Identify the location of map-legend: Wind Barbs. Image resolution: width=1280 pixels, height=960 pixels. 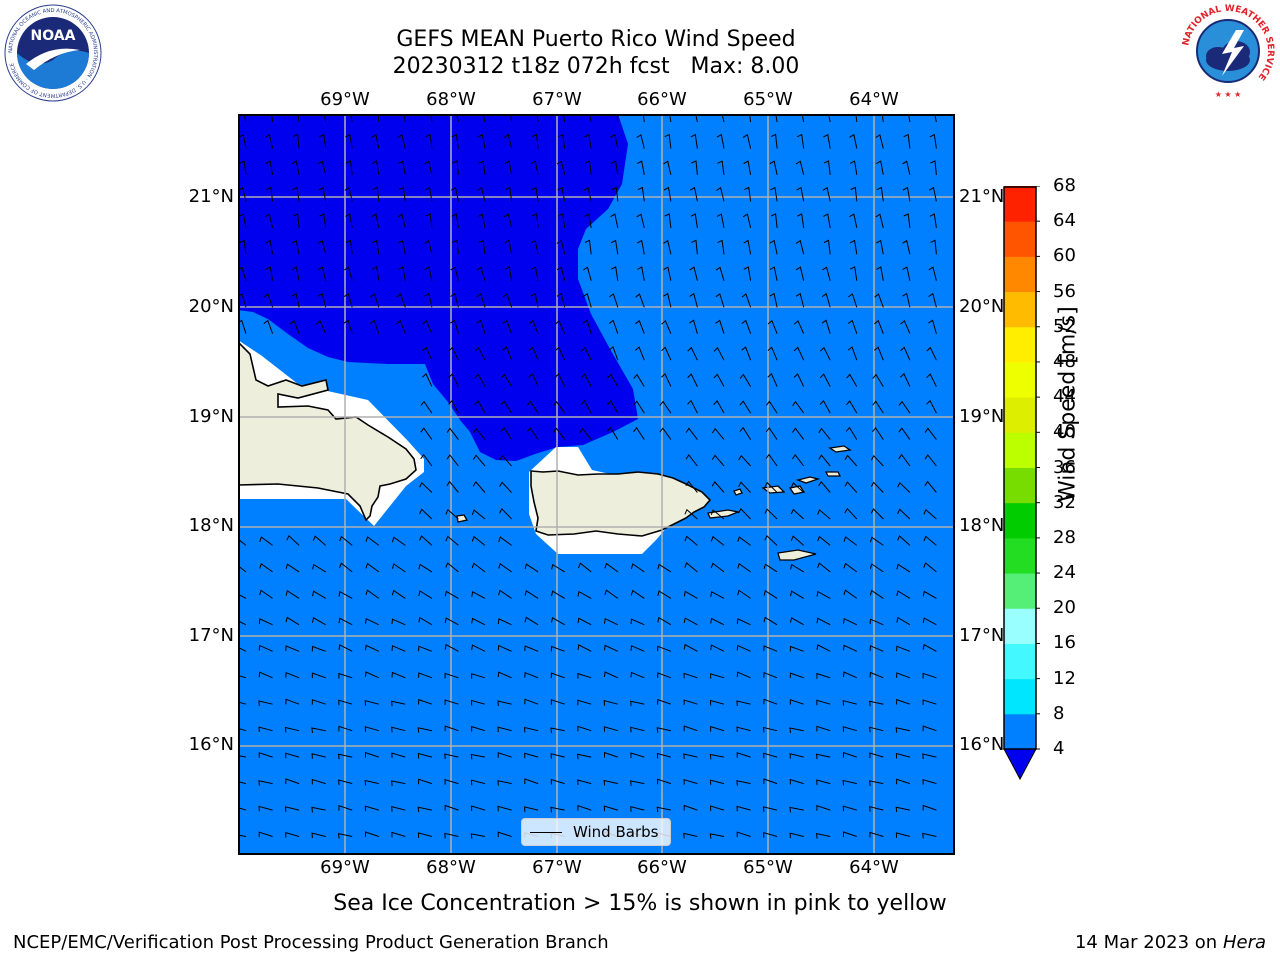
(596, 832).